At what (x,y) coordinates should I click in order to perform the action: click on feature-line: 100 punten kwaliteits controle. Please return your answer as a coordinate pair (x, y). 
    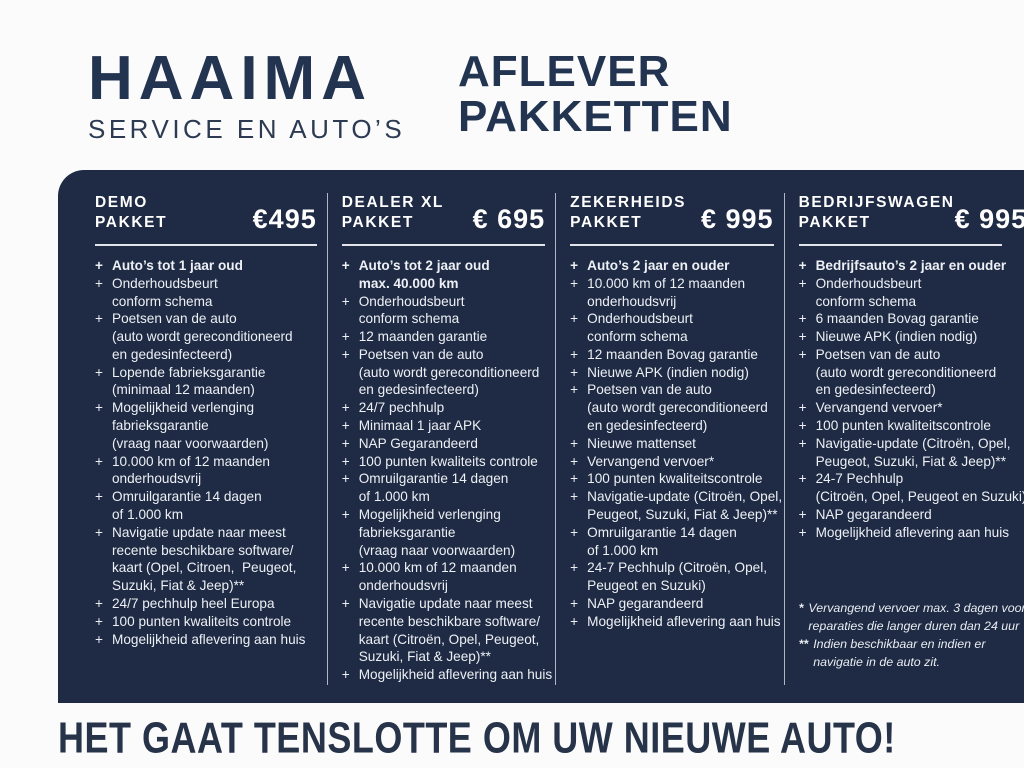
    Looking at the image, I should click on (202, 621).